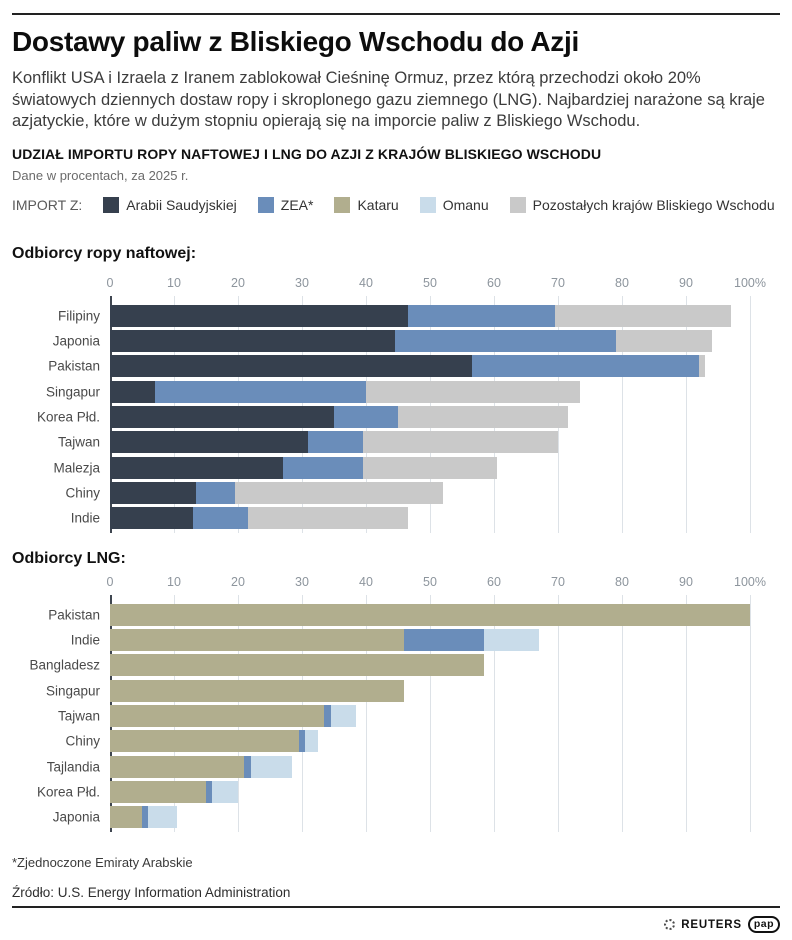  Describe the element at coordinates (47, 205) in the screenshot. I see `legend-prefix: IMPORT Z:` at that location.